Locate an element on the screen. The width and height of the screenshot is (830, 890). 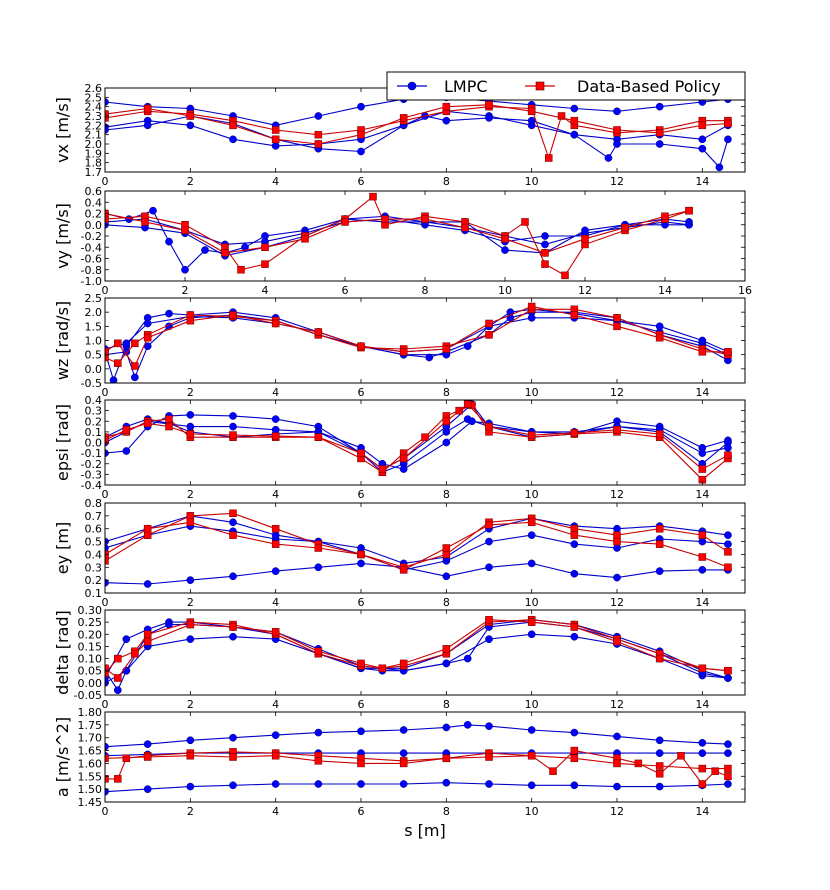
x-tick-label: 2 is located at coordinates (190, 181).